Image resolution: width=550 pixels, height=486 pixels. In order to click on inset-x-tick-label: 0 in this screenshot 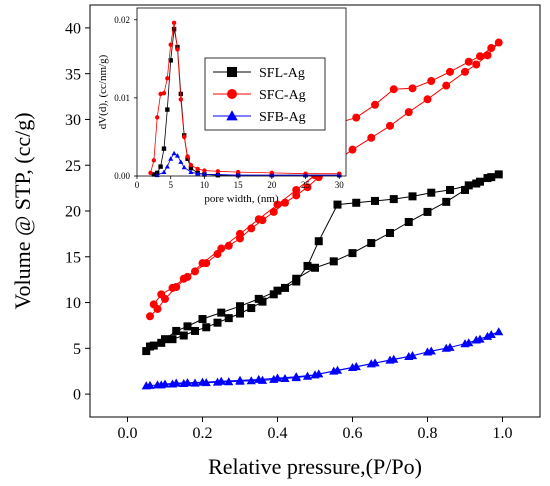, I will do `click(137, 185)`.